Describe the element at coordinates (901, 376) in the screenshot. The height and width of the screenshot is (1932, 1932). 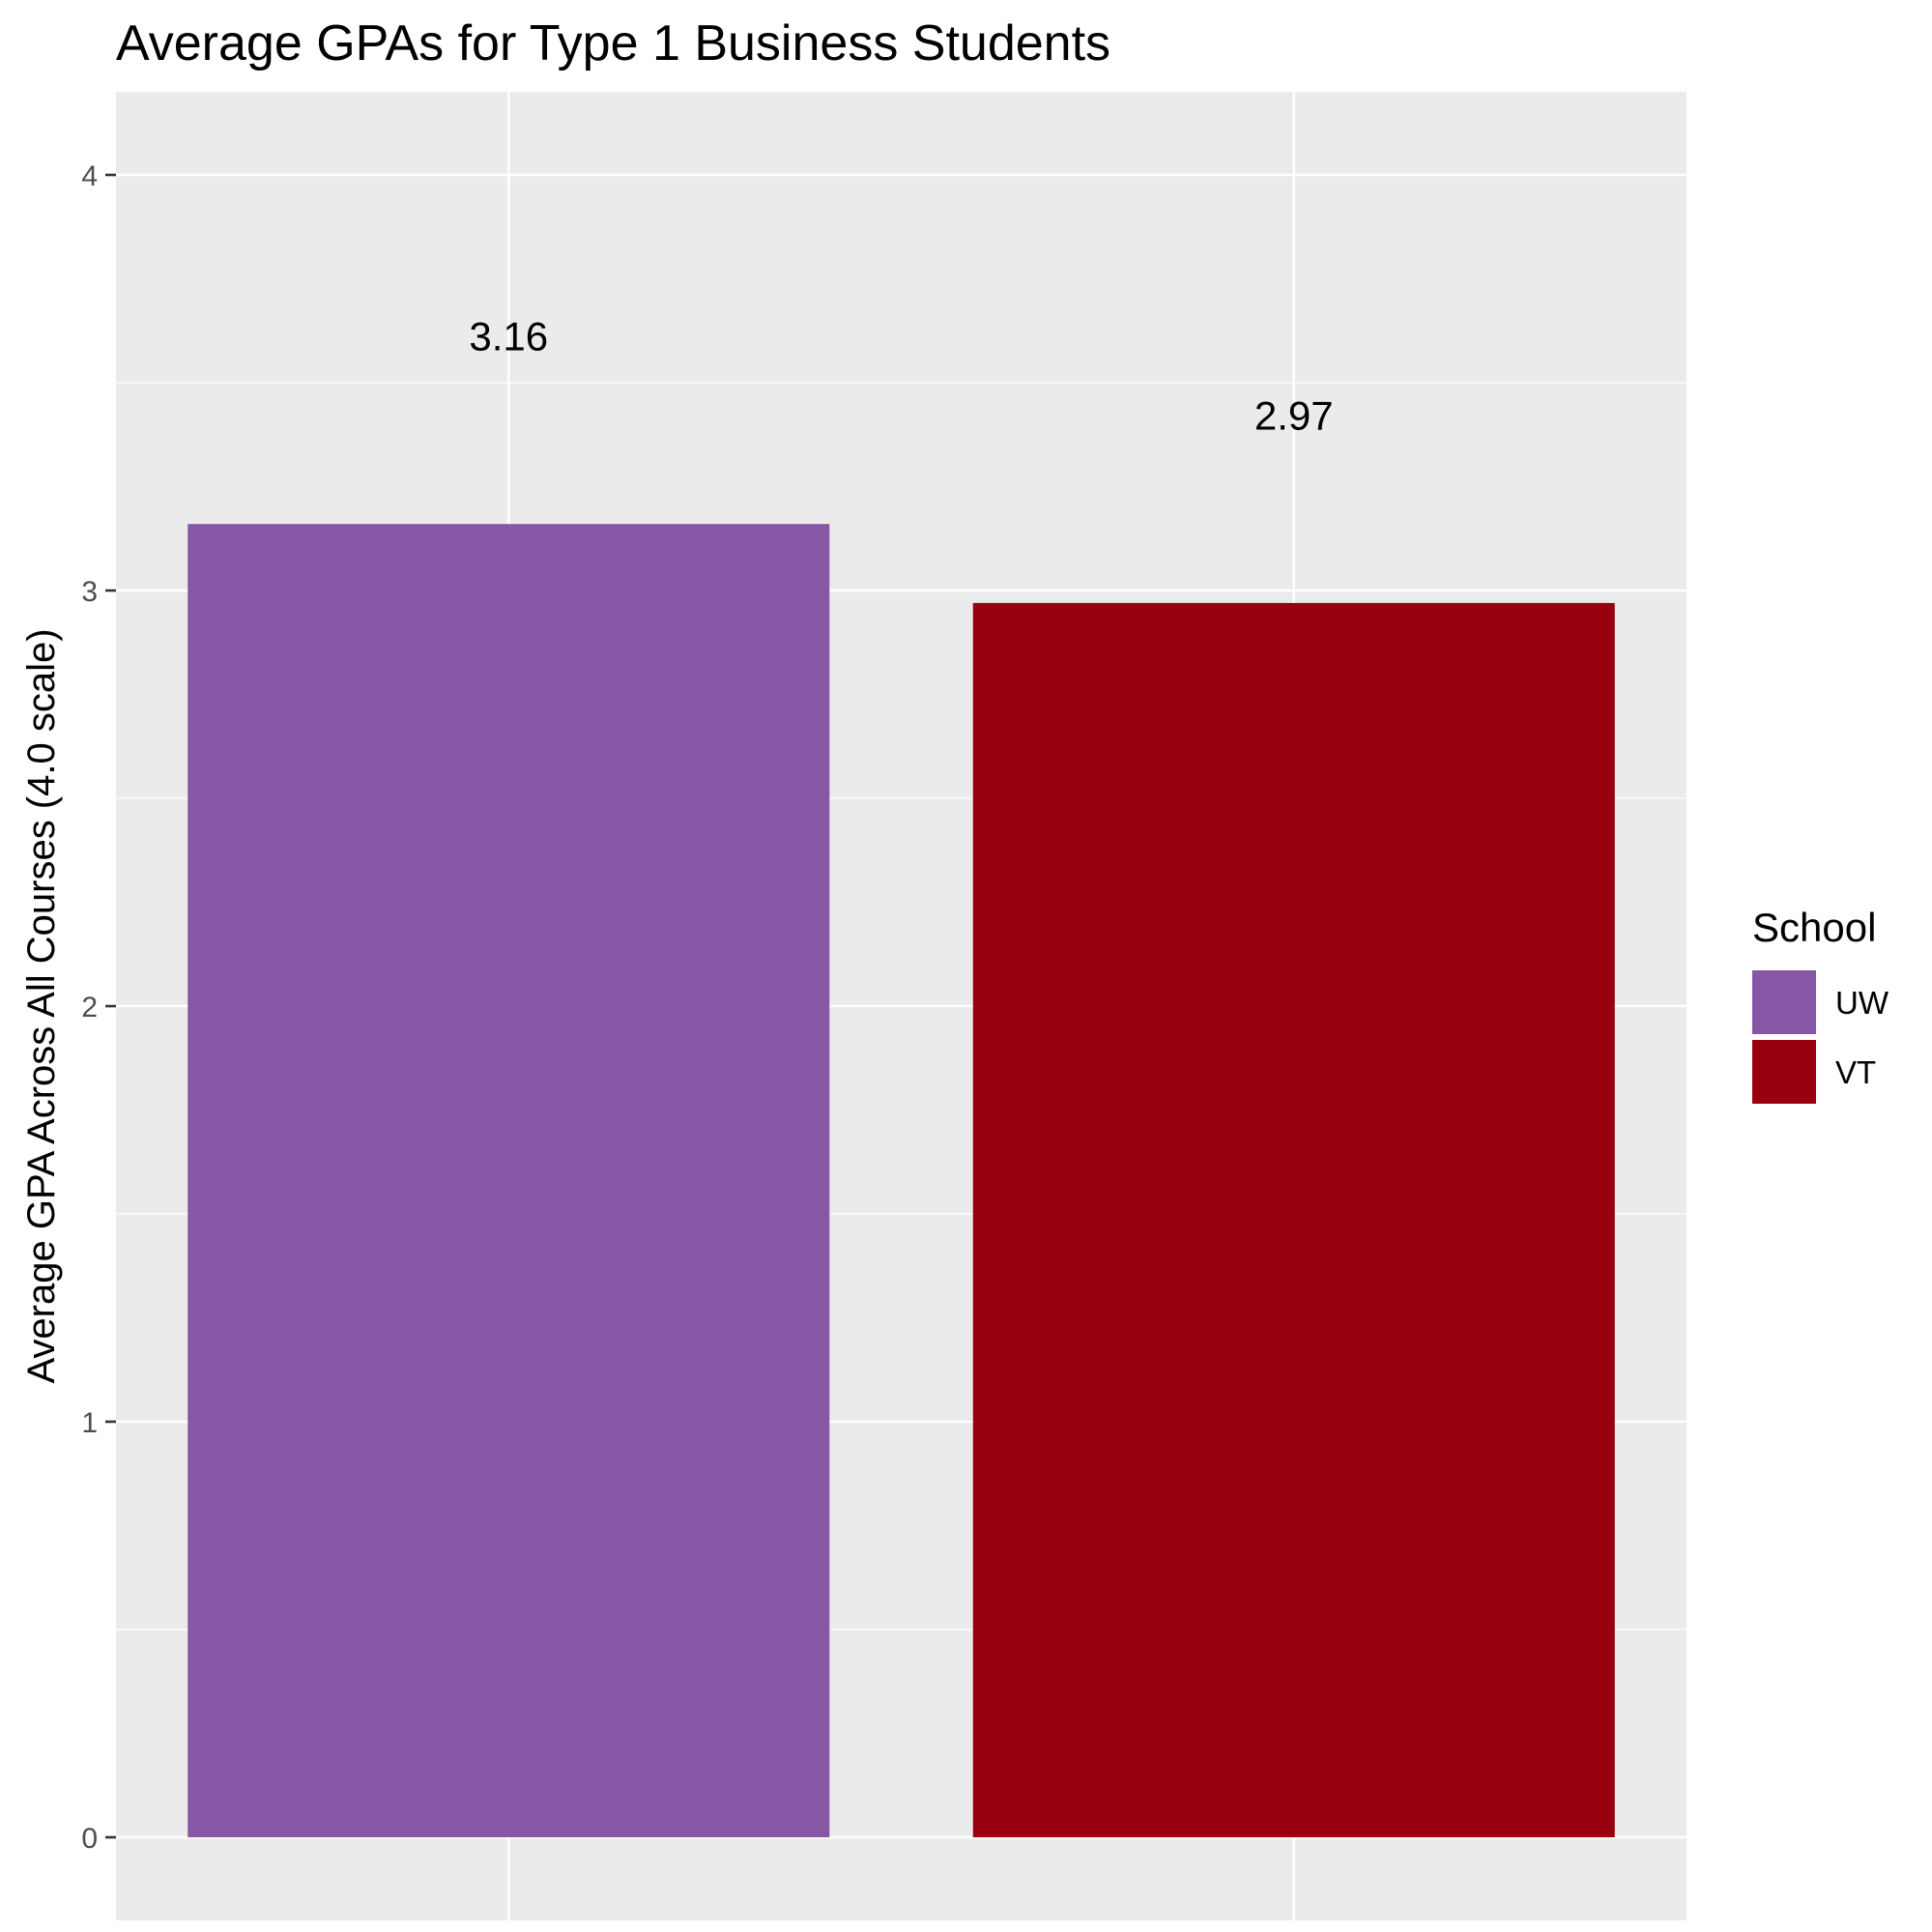
I see `value-labels: 3.16 2.97` at that location.